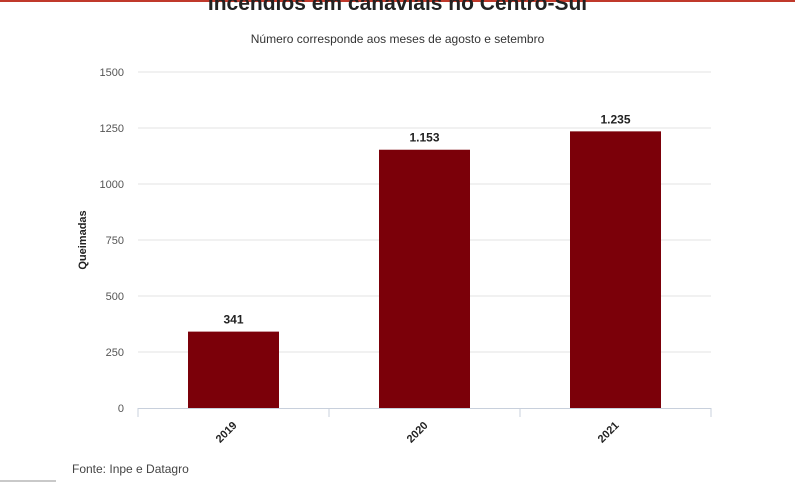 The height and width of the screenshot is (482, 795). Describe the element at coordinates (615, 270) in the screenshot. I see `bar-2021` at that location.